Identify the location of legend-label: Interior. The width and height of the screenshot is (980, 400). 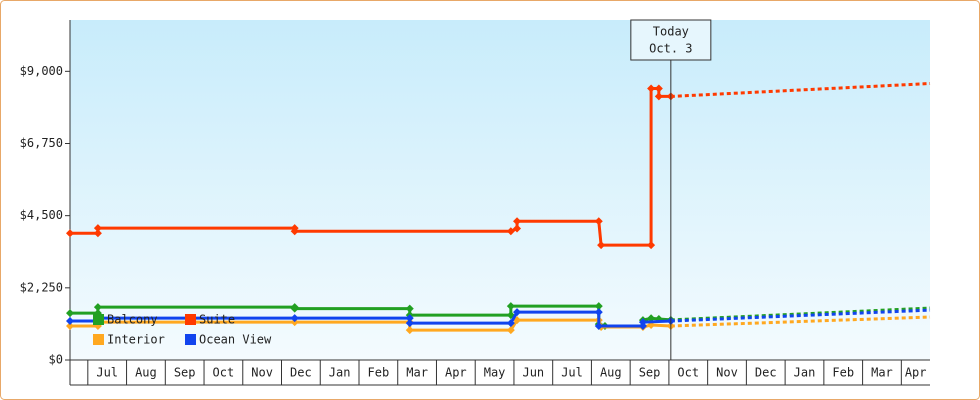
(136, 340).